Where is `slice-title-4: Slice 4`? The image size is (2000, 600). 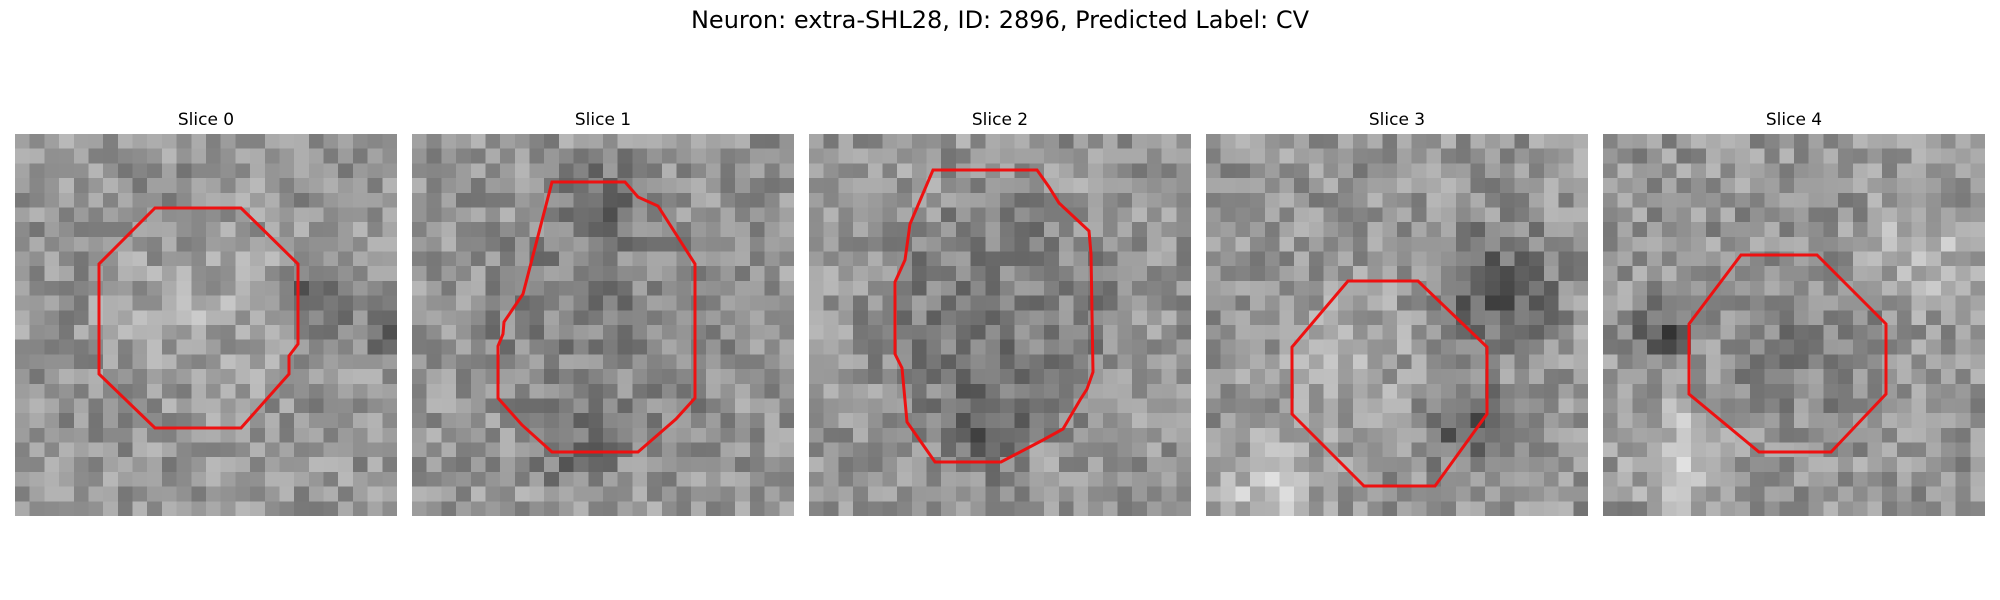
slice-title-4: Slice 4 is located at coordinates (1794, 120).